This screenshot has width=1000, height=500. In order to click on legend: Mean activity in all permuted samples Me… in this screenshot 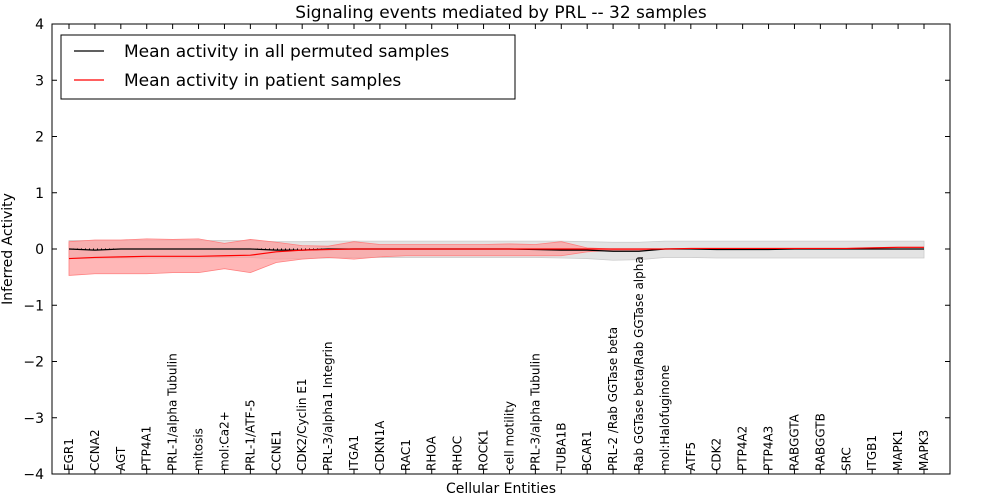, I will do `click(288, 67)`.